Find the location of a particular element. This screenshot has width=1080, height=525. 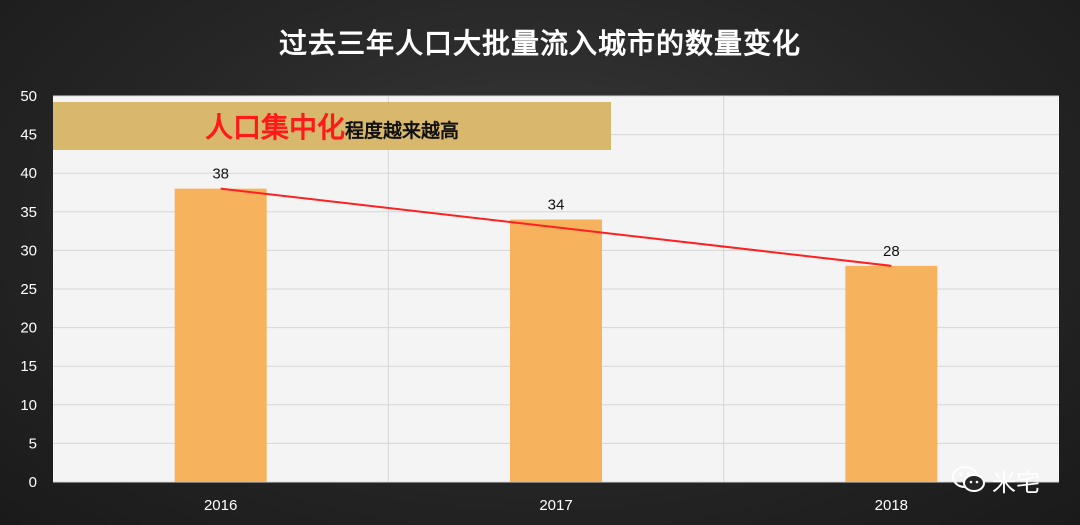

y-tick-label: 0 is located at coordinates (33, 482).